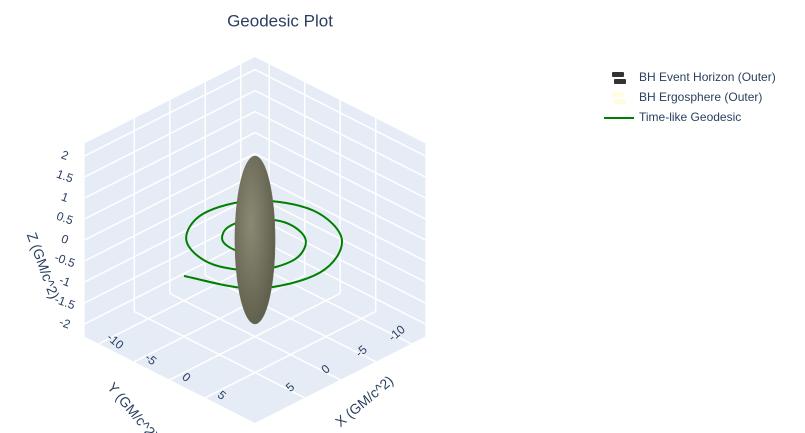 This screenshot has width=805, height=433. I want to click on z-axis-title: Z (GM/c^2), so click(43, 265).